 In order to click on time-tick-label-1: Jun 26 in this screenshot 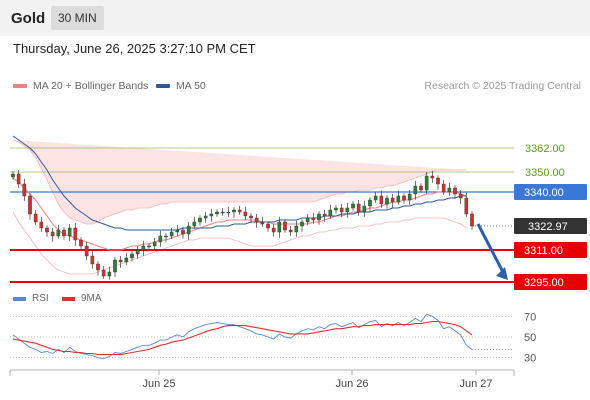, I will do `click(351, 384)`.